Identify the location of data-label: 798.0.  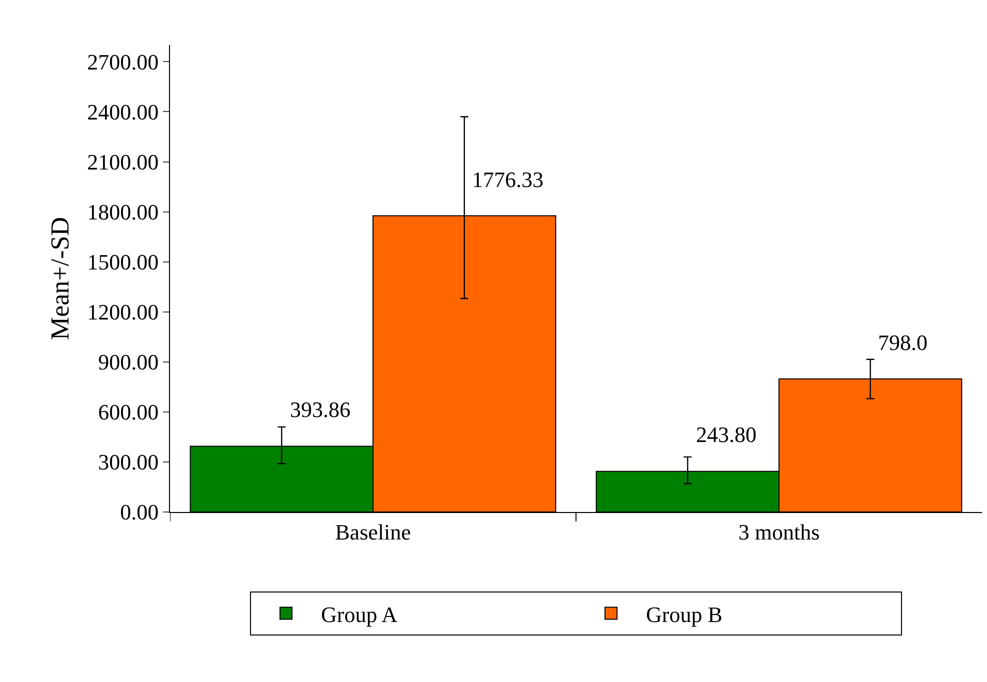
(903, 342).